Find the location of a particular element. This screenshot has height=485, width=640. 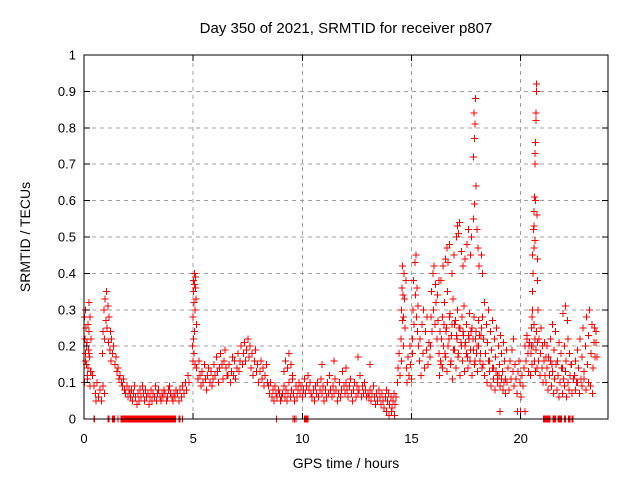

y-tick-label: 0.1 is located at coordinates (67, 382).